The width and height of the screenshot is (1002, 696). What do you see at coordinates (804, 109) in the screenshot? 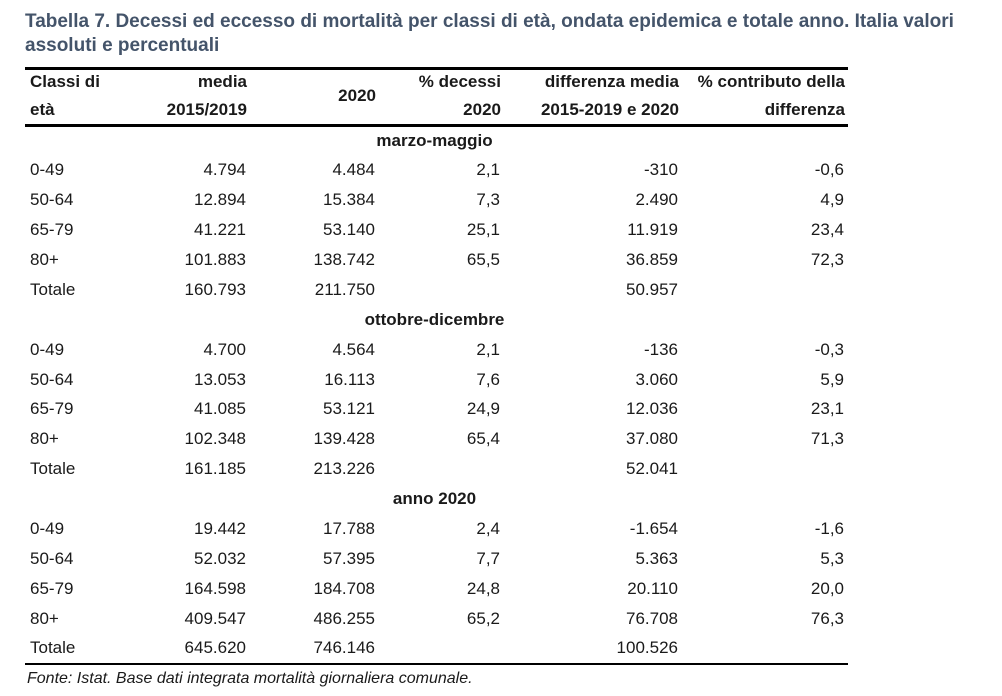
I see `col-header-line: differenza` at bounding box center [804, 109].